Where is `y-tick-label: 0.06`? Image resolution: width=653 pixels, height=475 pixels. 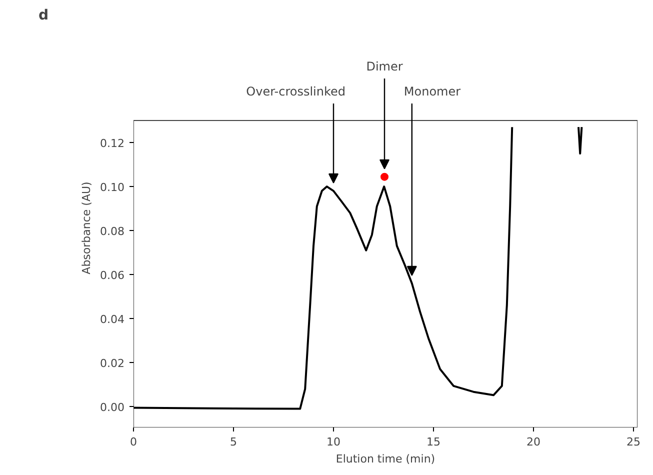
y-tick-label: 0.06 is located at coordinates (112, 275).